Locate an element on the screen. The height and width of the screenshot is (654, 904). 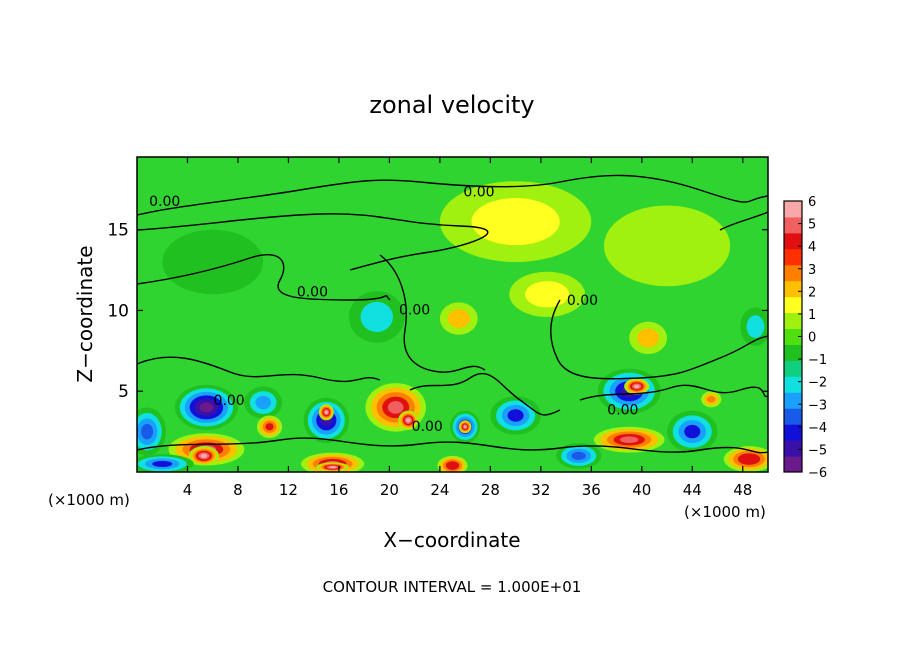
y-tick-label-1: 10 is located at coordinates (118, 311).